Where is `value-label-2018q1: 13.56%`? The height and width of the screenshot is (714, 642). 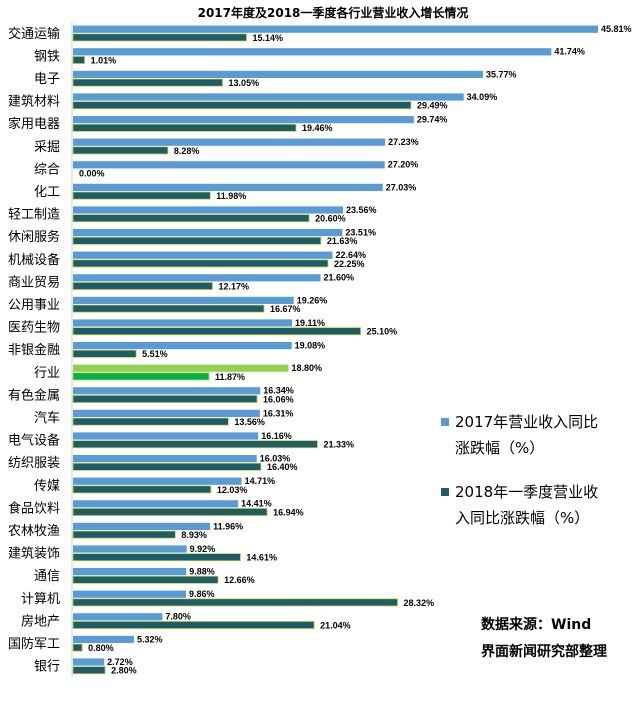
value-label-2018q1: 13.56% is located at coordinates (249, 422).